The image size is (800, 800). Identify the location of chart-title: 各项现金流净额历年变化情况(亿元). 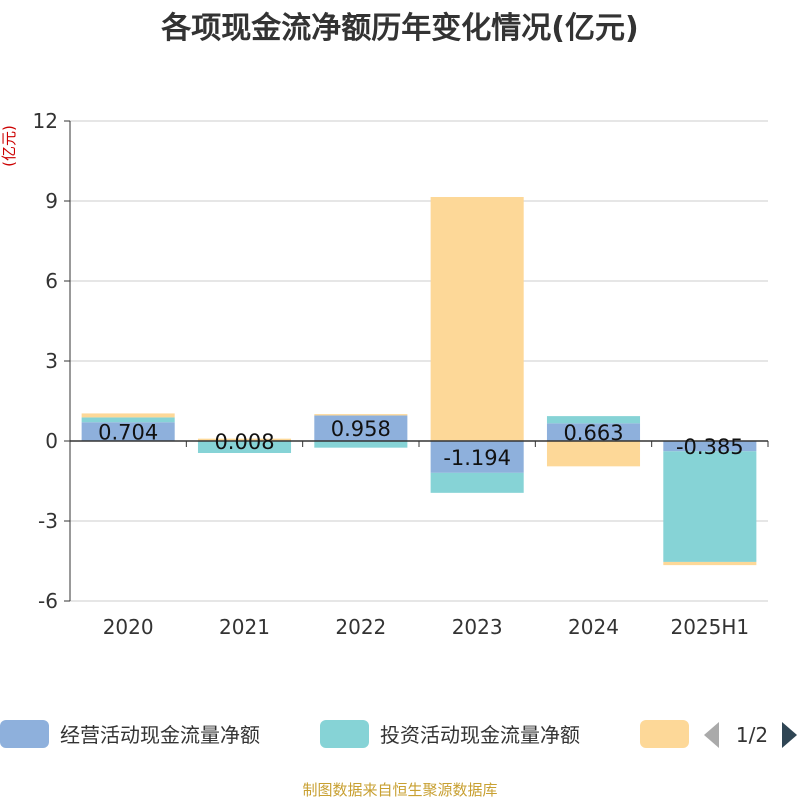
(399, 28).